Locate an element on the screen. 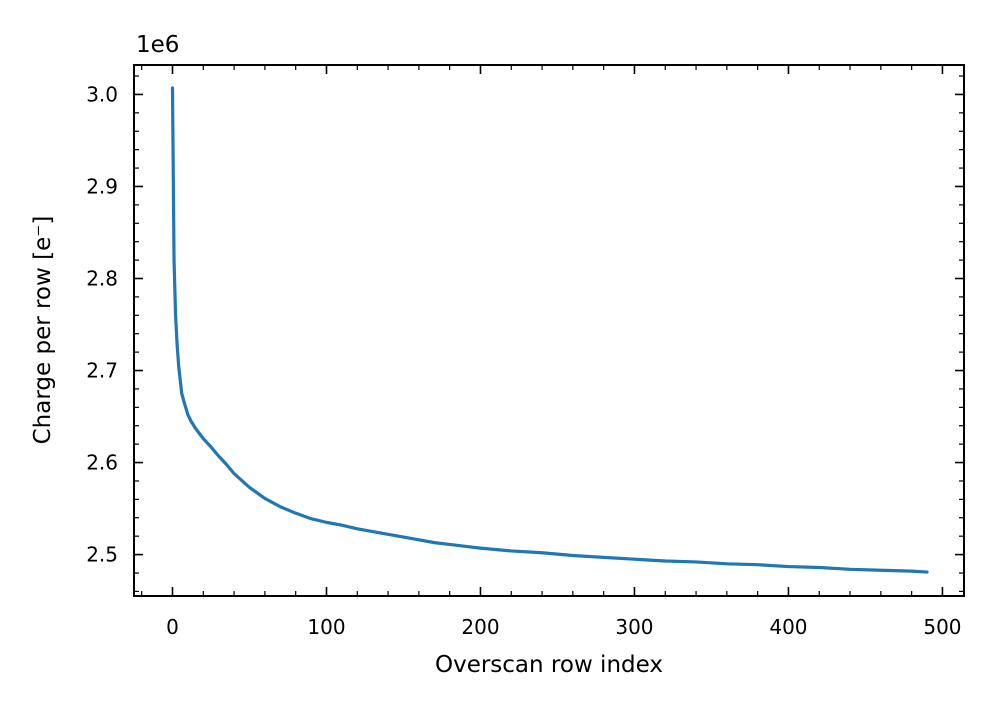  x-tick-label: 500 is located at coordinates (942, 627).